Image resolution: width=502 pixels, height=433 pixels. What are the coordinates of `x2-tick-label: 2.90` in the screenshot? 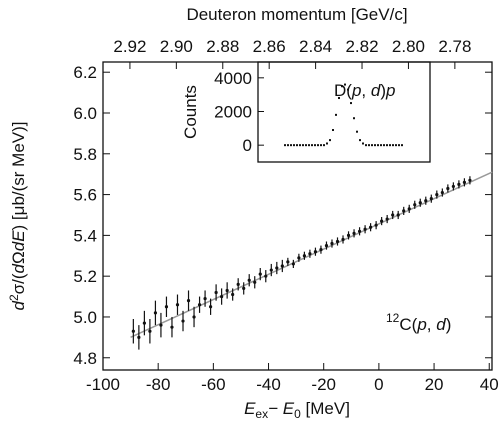 It's located at (176, 46).